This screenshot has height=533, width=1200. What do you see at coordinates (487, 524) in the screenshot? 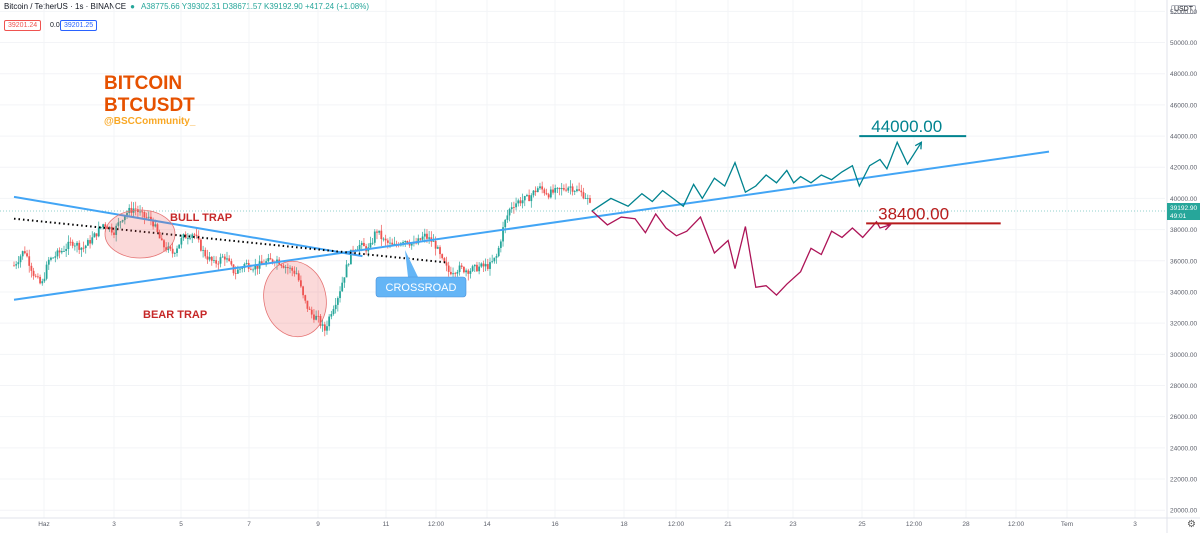
I see `x-tick-label: 14` at bounding box center [487, 524].